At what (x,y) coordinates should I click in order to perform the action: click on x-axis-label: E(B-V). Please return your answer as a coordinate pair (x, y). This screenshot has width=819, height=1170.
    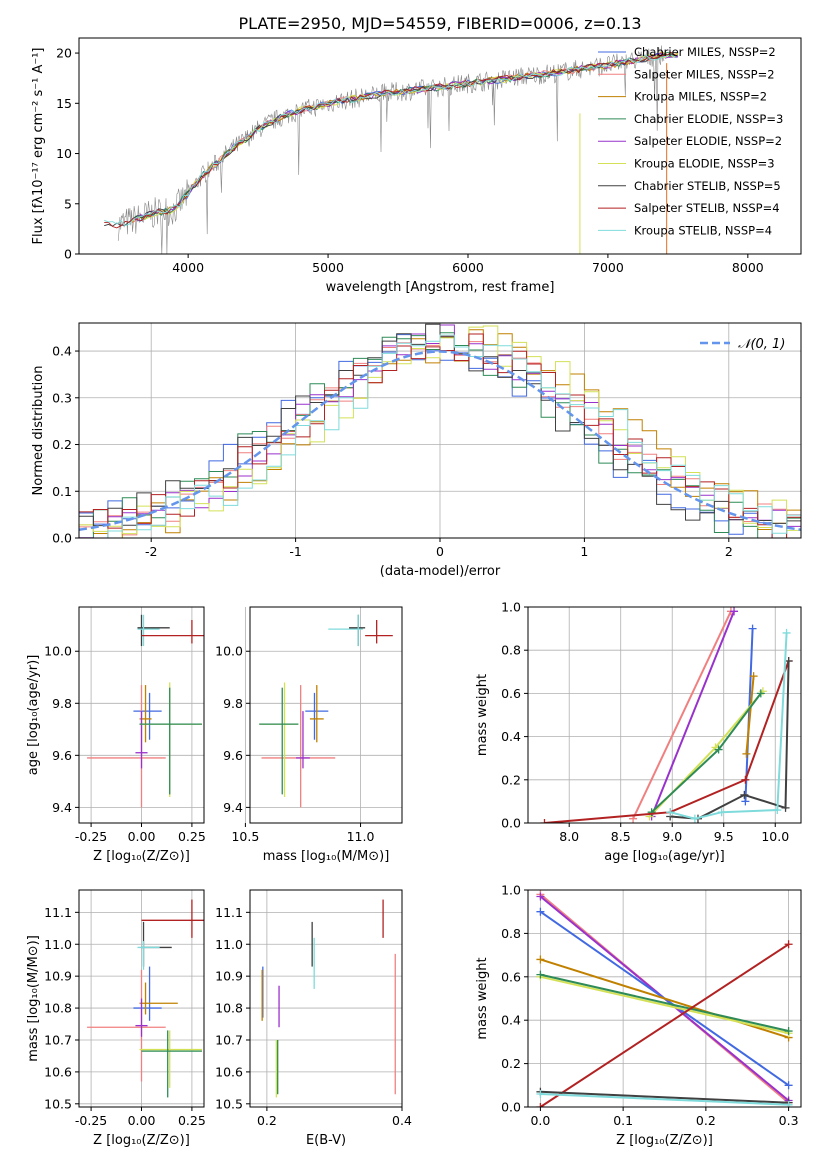
    Looking at the image, I should click on (326, 1140).